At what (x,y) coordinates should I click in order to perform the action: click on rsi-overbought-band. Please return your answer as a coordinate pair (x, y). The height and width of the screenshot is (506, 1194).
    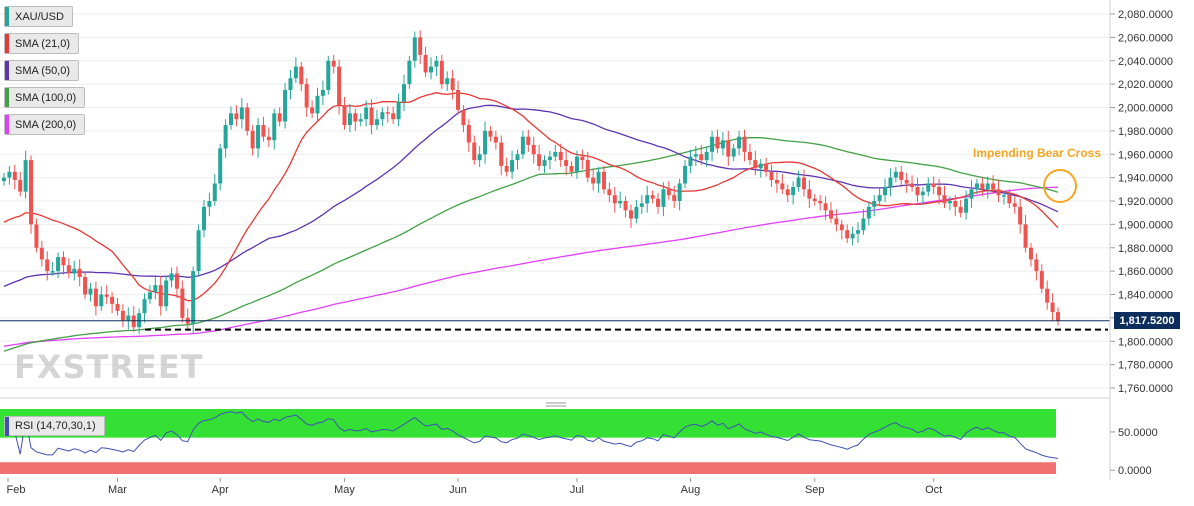
    Looking at the image, I should click on (528, 423).